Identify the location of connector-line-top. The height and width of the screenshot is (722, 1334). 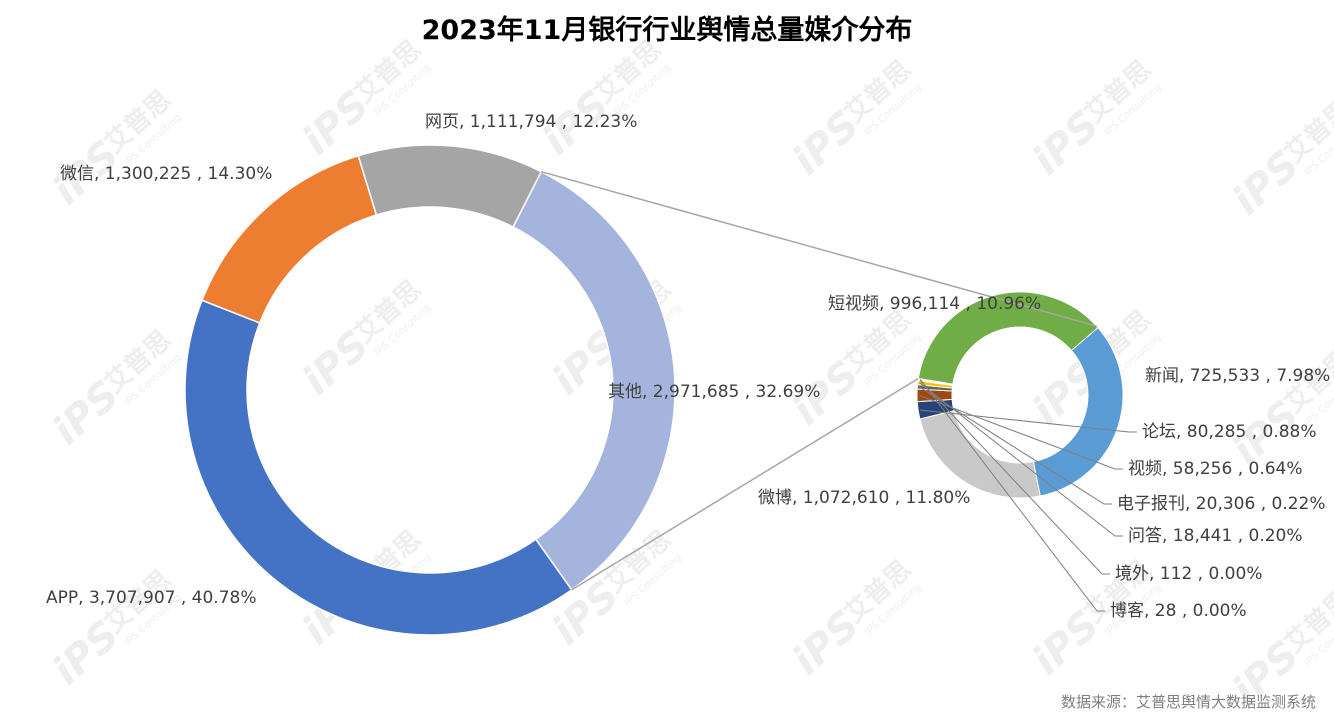
(819, 248).